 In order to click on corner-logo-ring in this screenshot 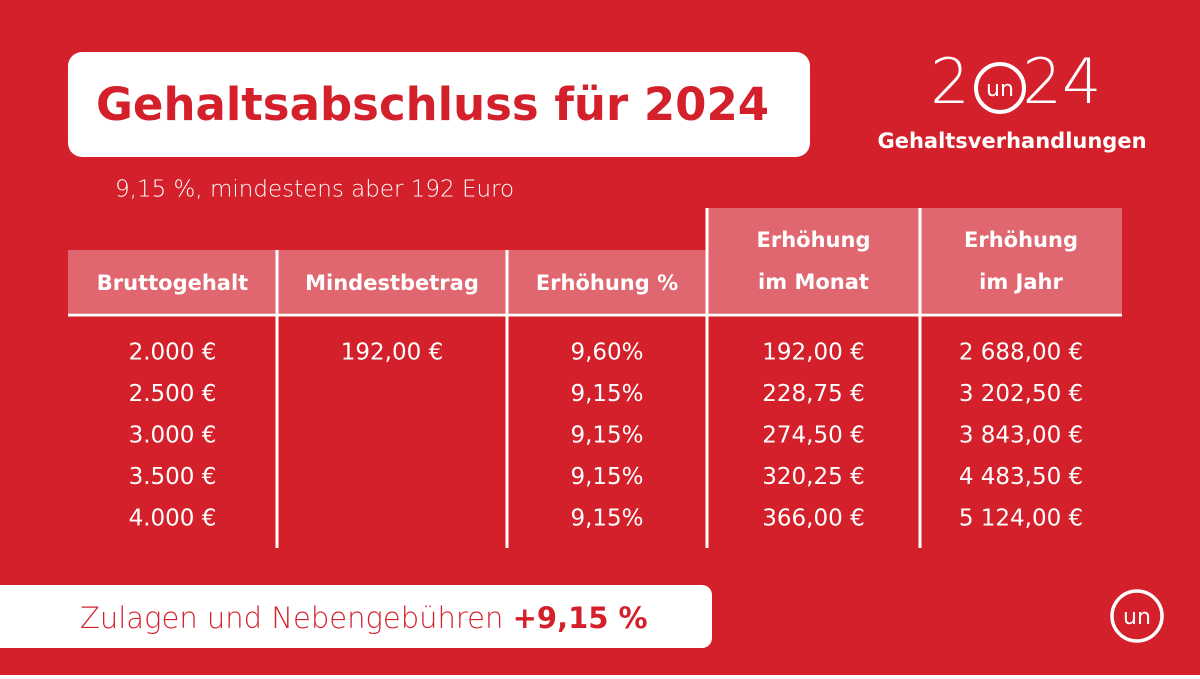, I will do `click(1137, 616)`.